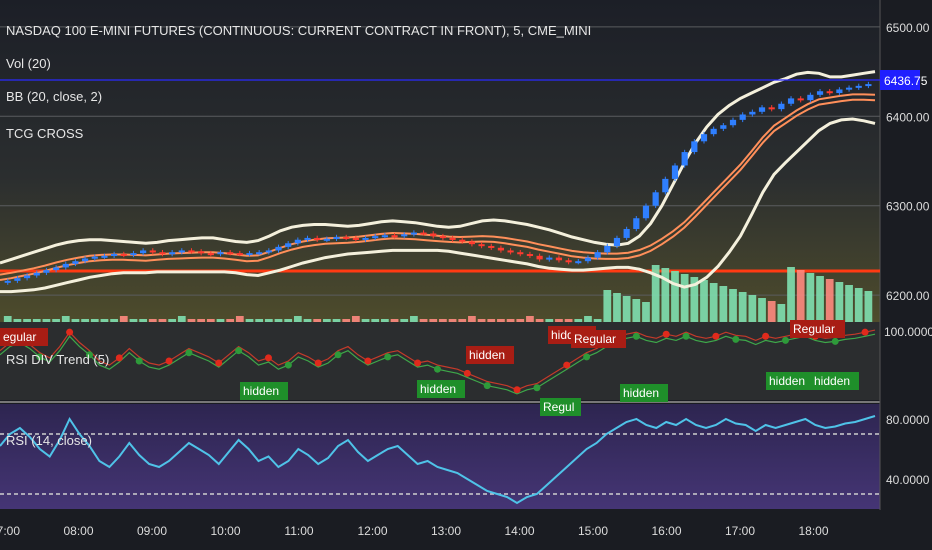  What do you see at coordinates (438, 360) in the screenshot?
I see `div-fast-line` at bounding box center [438, 360].